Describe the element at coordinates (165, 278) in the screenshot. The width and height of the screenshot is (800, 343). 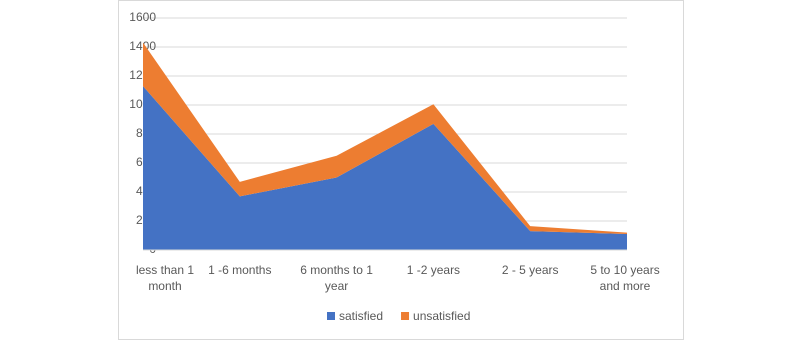
I see `x-tick-label: less than 1 month` at that location.